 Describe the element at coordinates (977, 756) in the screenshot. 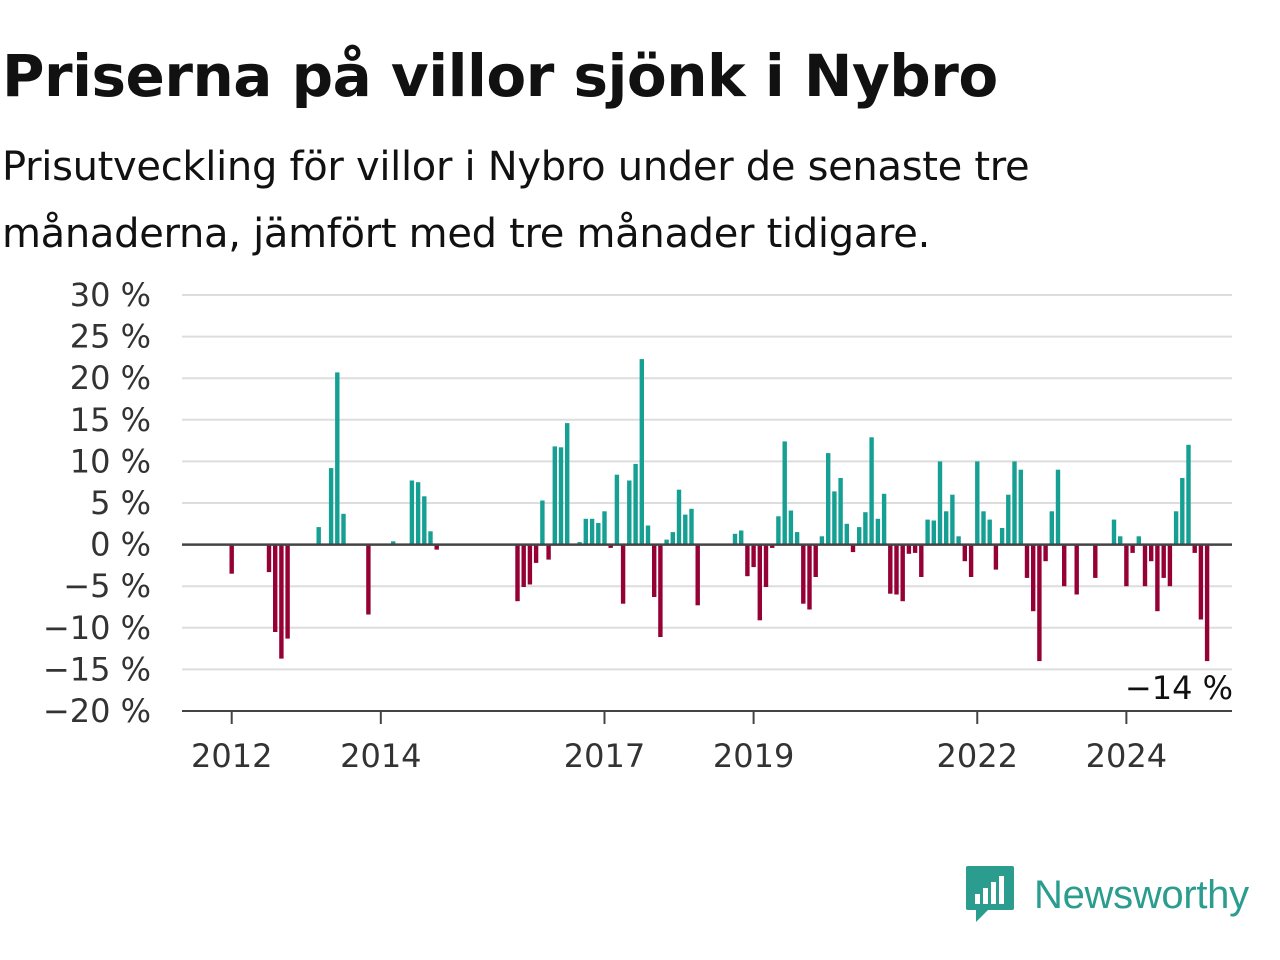

I see `x-tick-label: 2022` at that location.